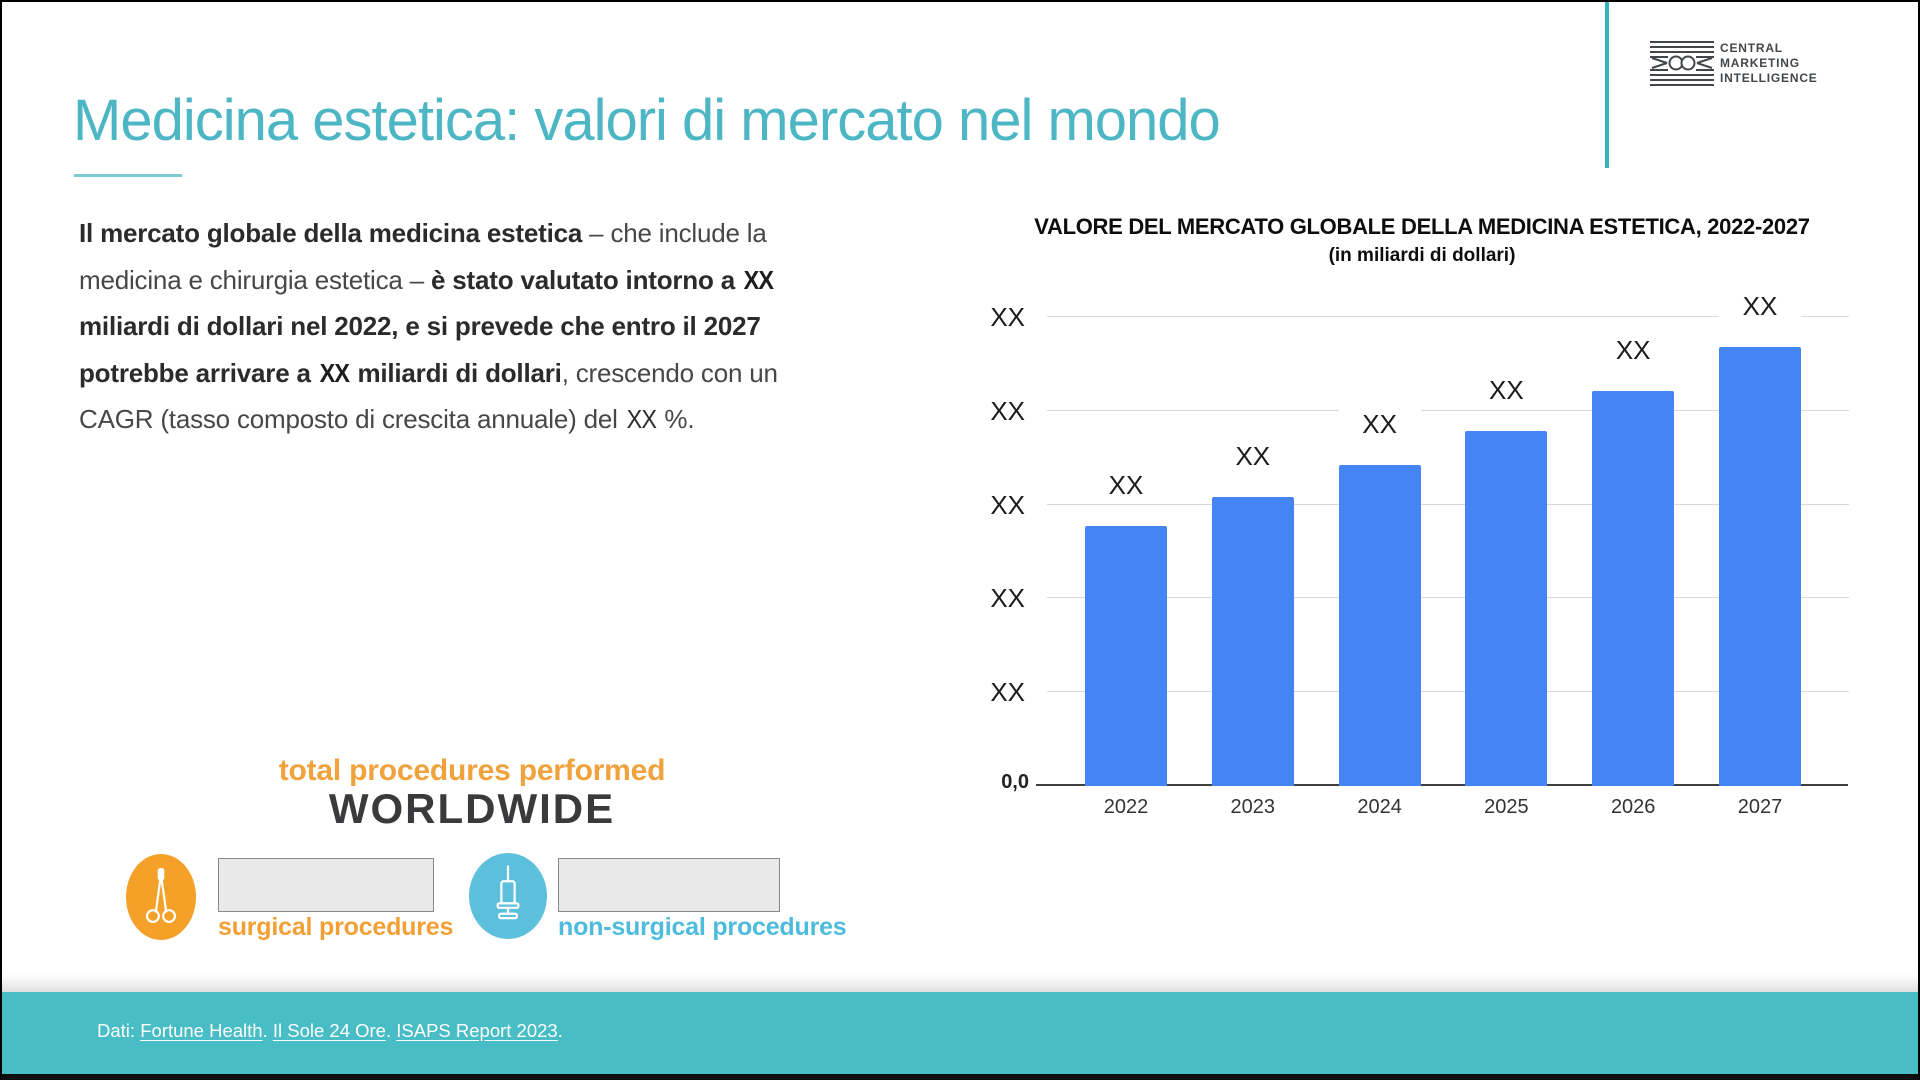  I want to click on source-link-il-sole-24-ore: Il Sole 24 Ore, so click(329, 1030).